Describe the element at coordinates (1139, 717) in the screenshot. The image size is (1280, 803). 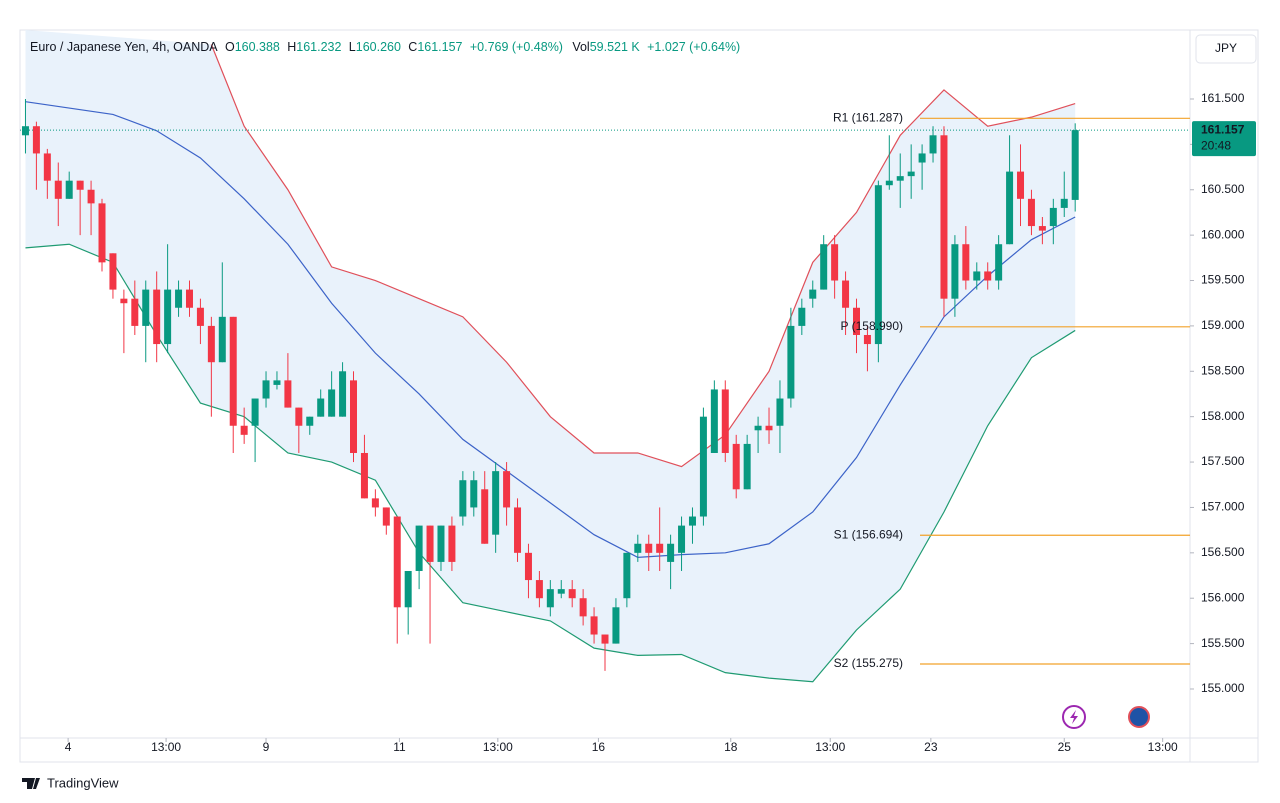
I see `event-icon` at that location.